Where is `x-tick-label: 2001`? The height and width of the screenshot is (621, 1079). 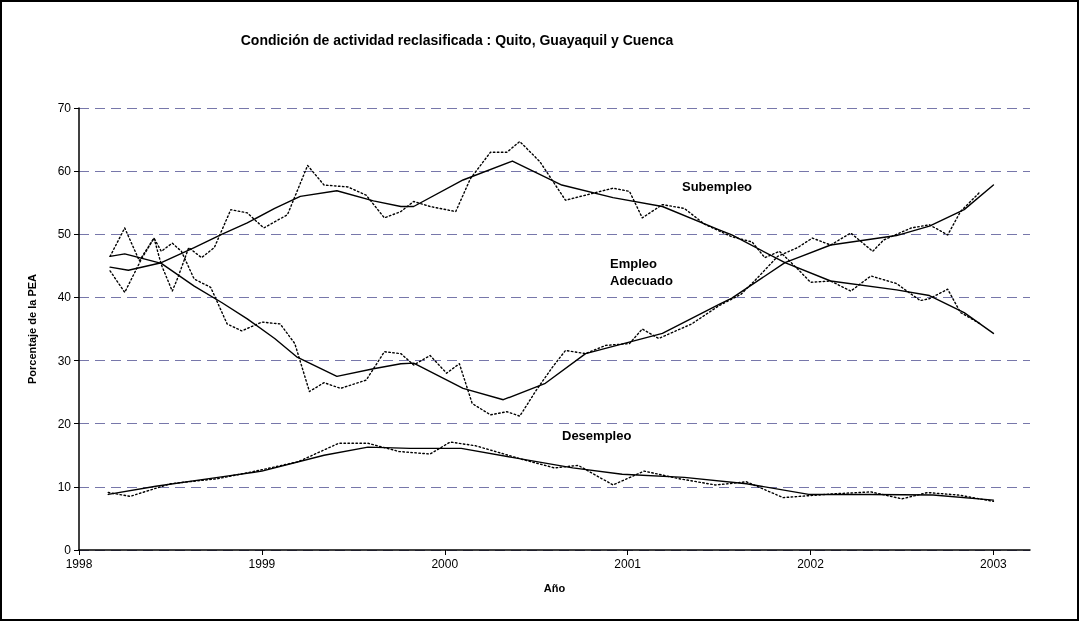
x-tick-label: 2001 is located at coordinates (628, 564).